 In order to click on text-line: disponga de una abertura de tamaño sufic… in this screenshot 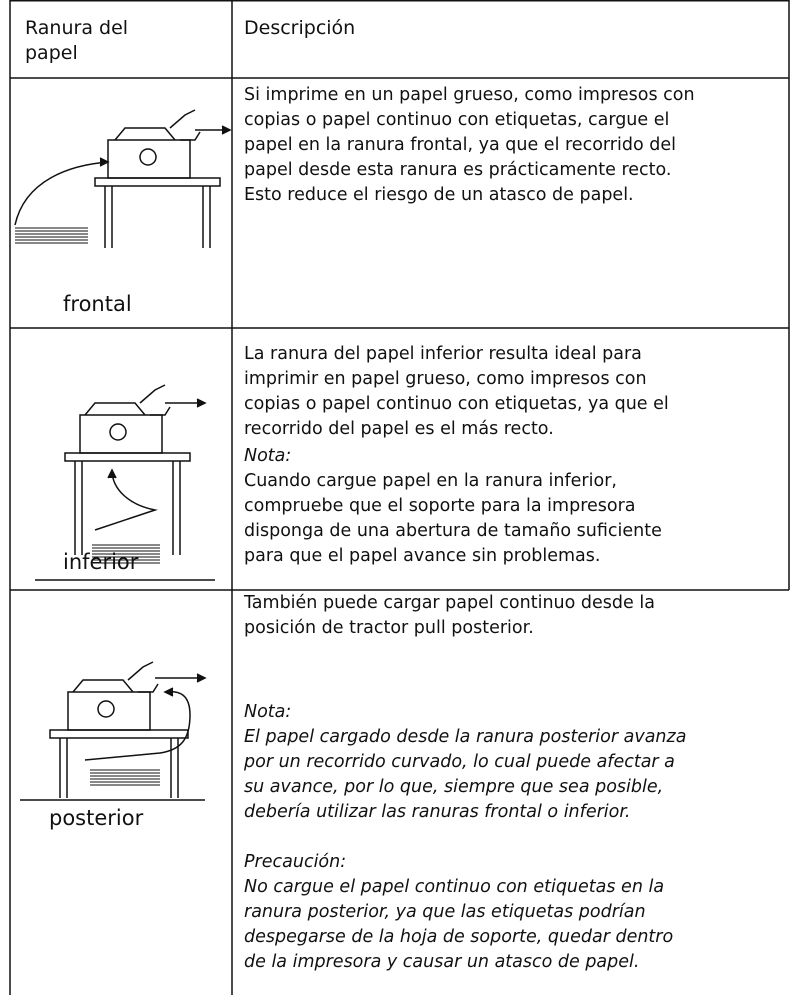, I will do `click(453, 531)`.